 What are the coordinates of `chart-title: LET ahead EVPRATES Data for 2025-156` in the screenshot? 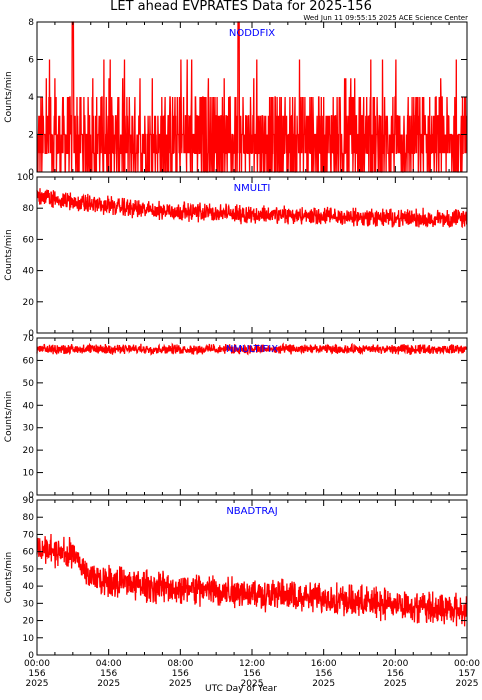 It's located at (241, 7).